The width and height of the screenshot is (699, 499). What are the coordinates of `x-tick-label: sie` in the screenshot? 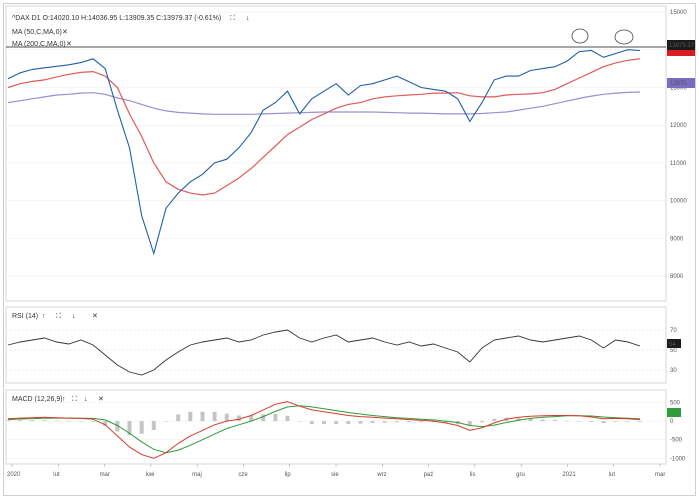 It's located at (335, 475).